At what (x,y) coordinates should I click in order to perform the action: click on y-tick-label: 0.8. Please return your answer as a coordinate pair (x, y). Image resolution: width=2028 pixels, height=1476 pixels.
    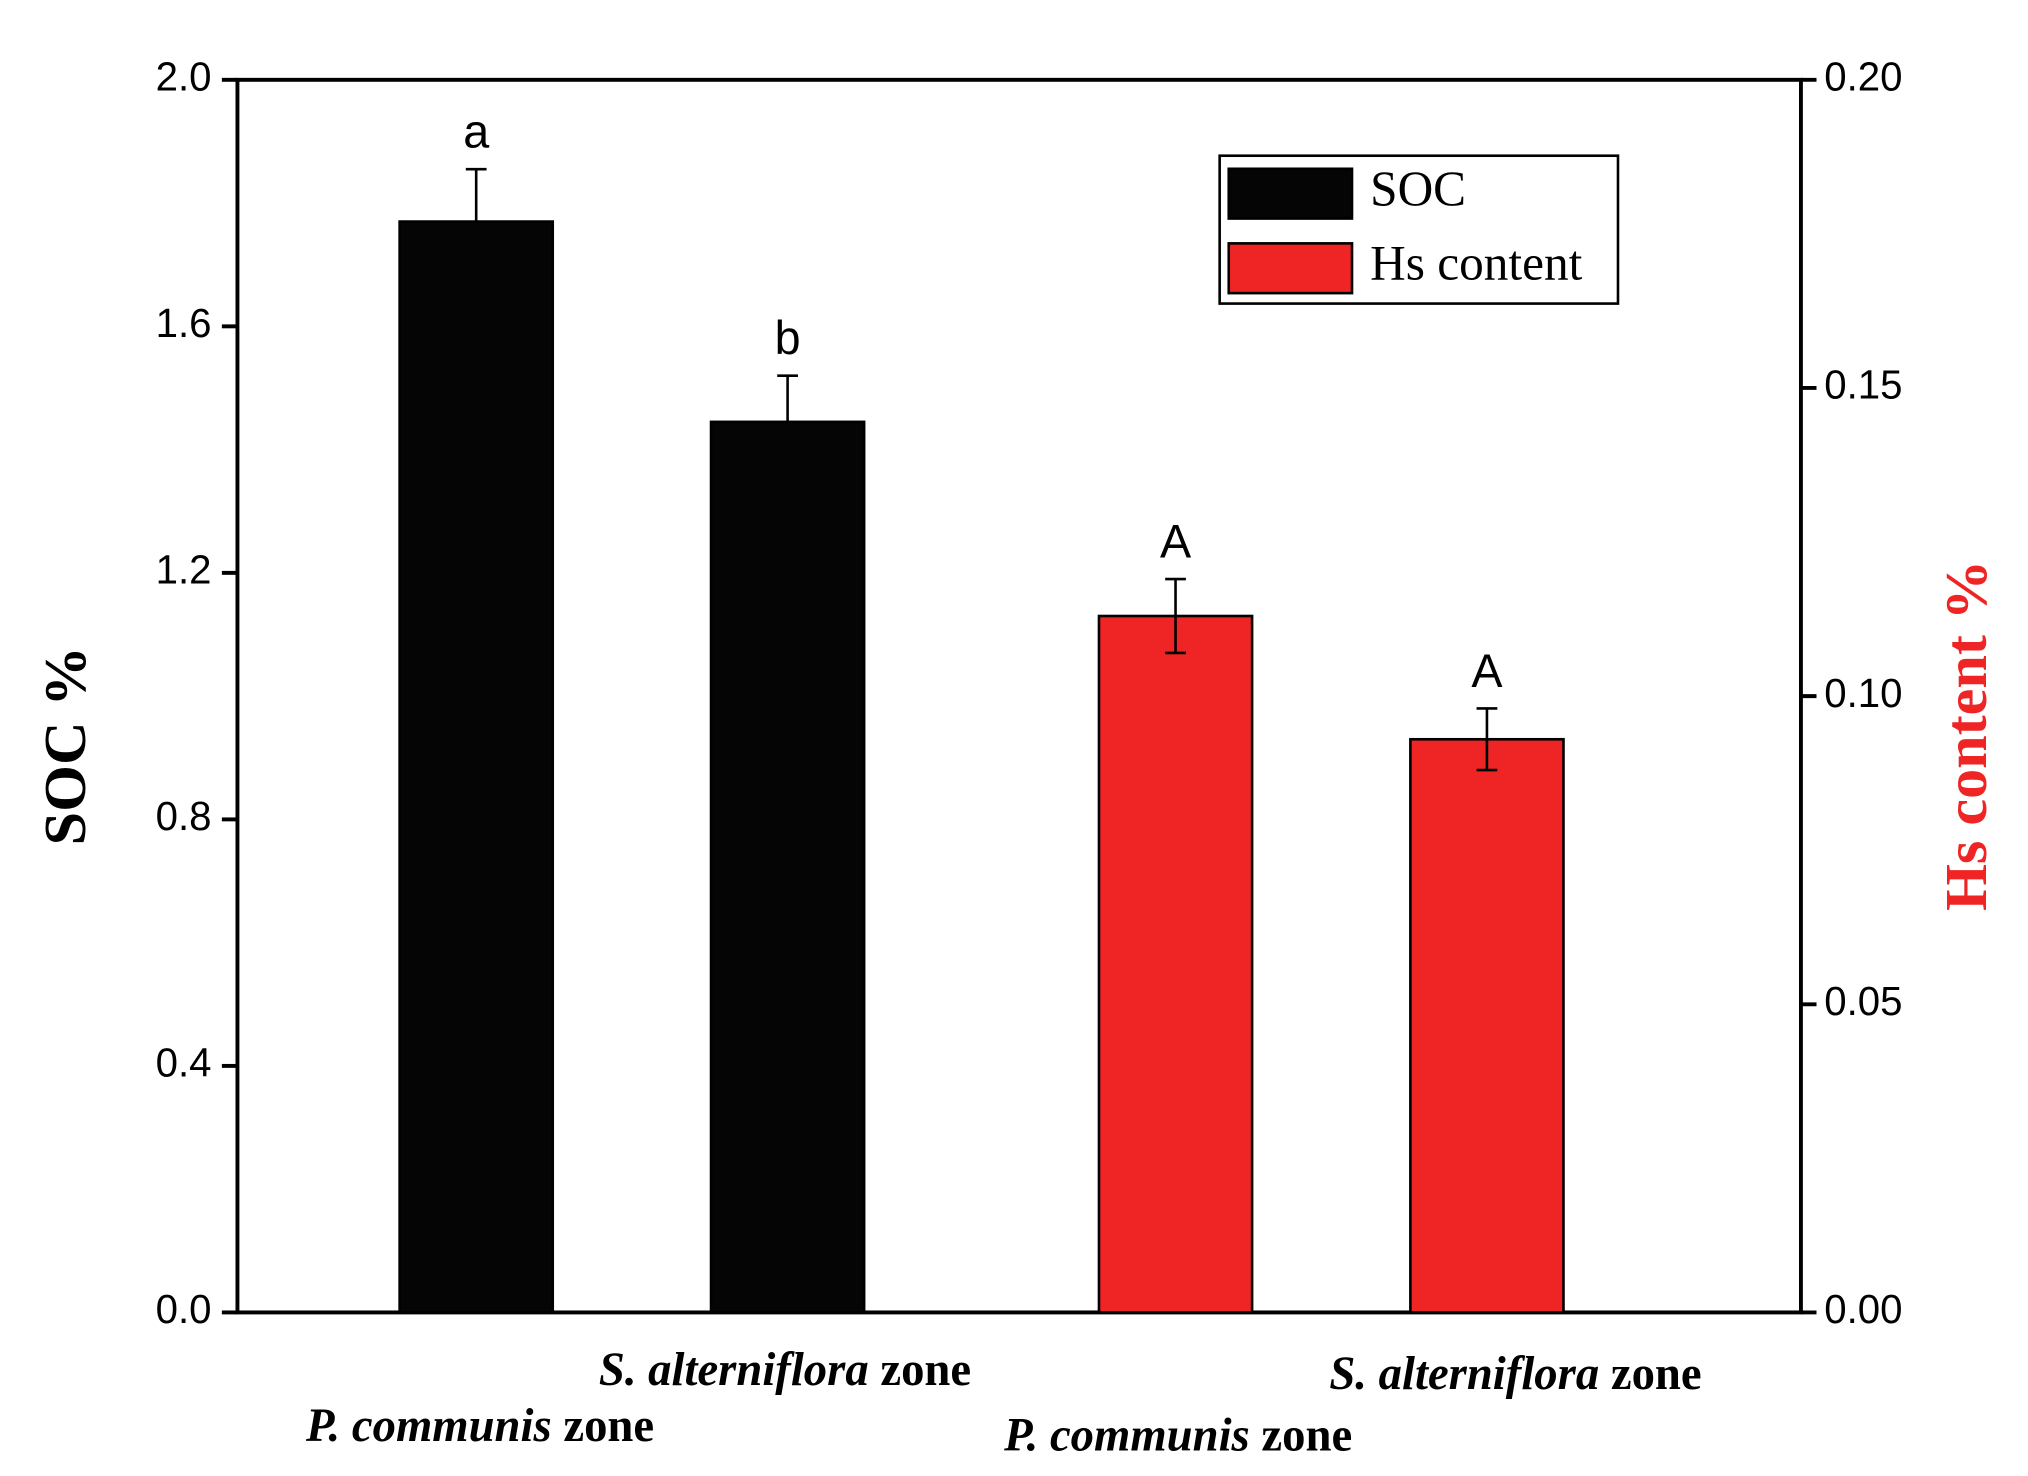
    Looking at the image, I should click on (184, 816).